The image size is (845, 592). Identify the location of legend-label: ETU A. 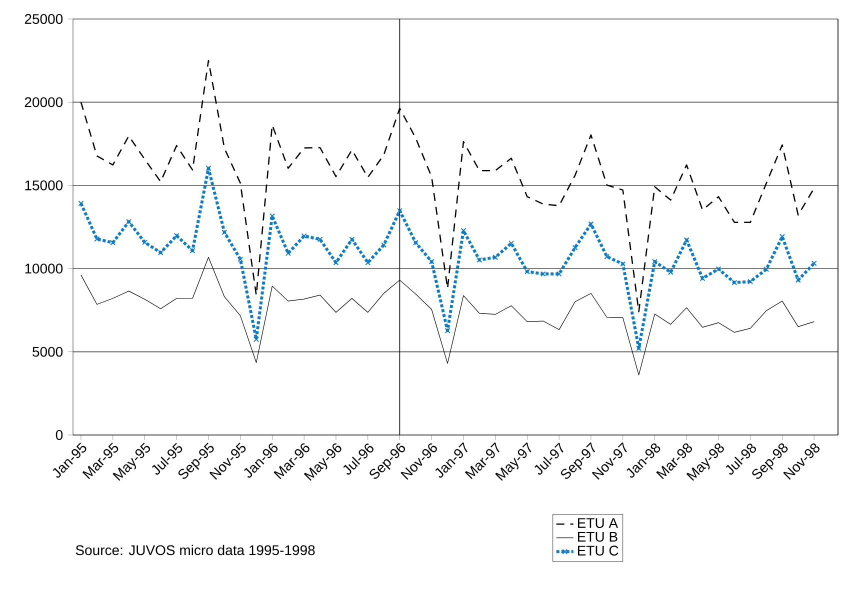
(598, 523).